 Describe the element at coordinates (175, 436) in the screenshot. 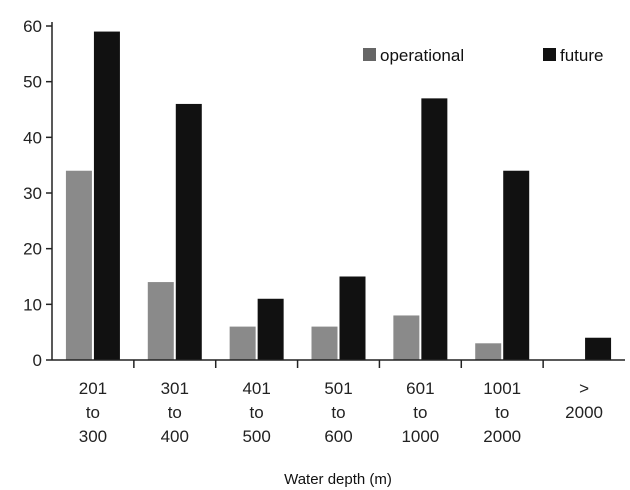

I see `x-tick-label-line: 400` at that location.